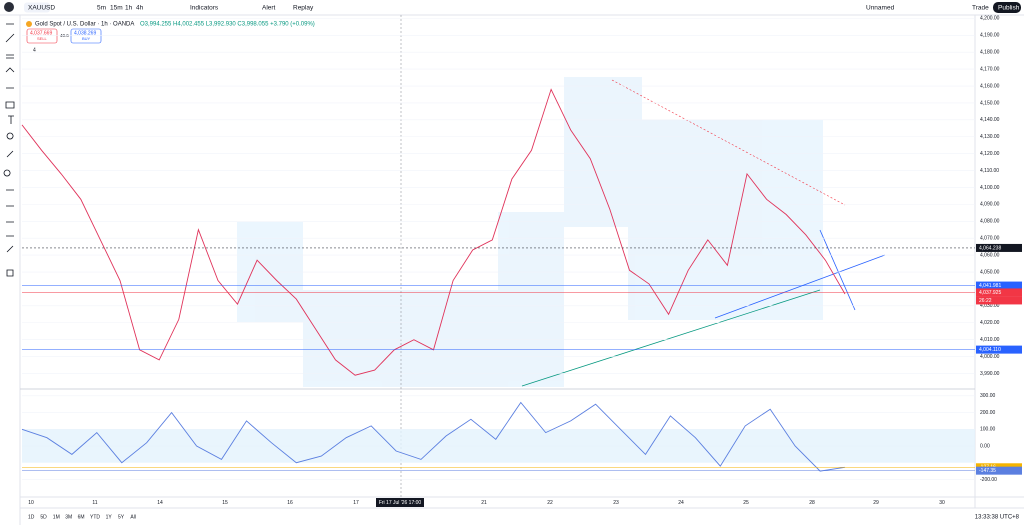  Describe the element at coordinates (990, 19) in the screenshot. I see `y-tick-label: 4,200.00` at that location.